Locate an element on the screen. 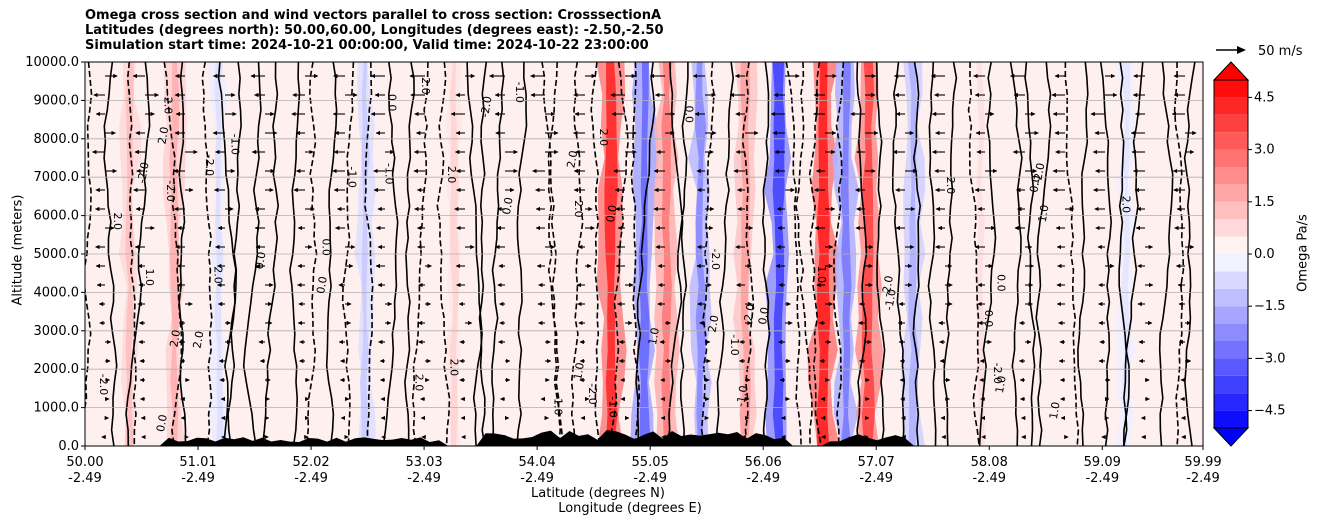 This screenshot has height=526, width=1320. y-tick-label: 0.0 is located at coordinates (68, 446).